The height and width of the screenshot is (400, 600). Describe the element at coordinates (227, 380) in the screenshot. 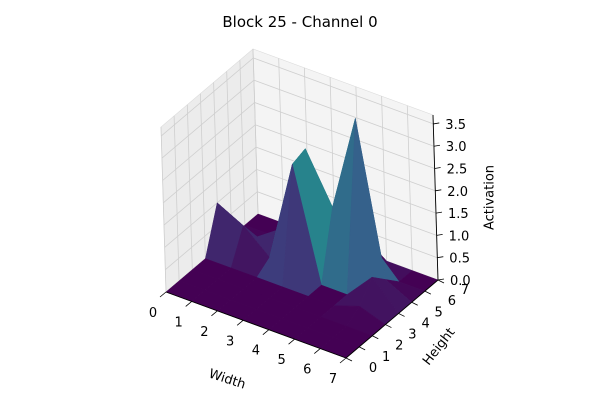

I see `x-axis-label: Width` at that location.